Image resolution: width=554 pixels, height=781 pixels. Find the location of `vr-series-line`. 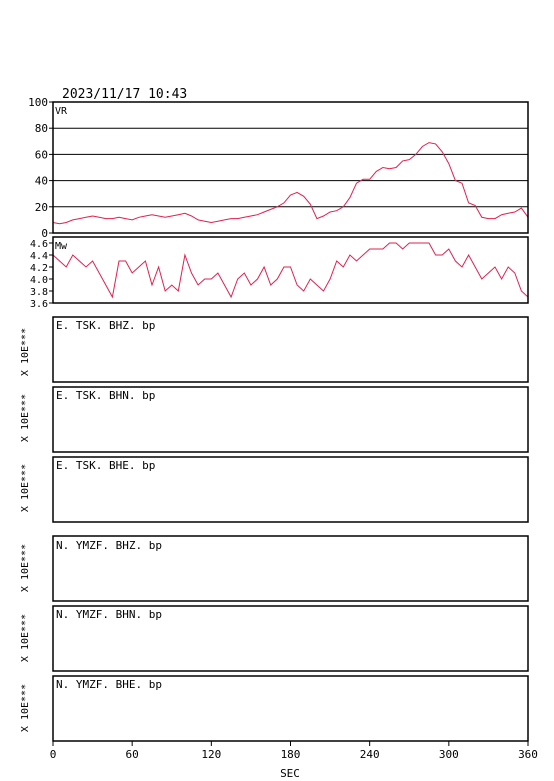

vr-series-line is located at coordinates (290, 183).